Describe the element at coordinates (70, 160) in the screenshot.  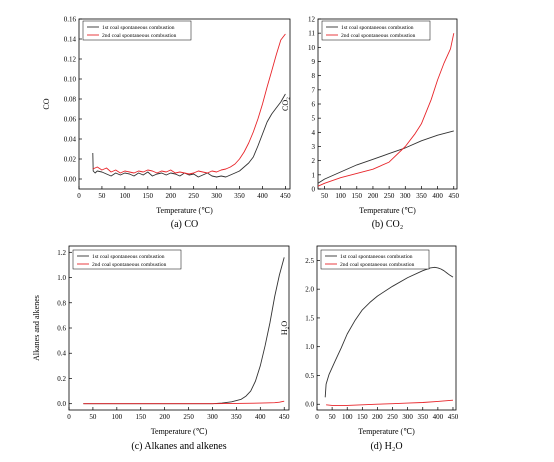
I see `y-tick-label: 0.02` at that location.